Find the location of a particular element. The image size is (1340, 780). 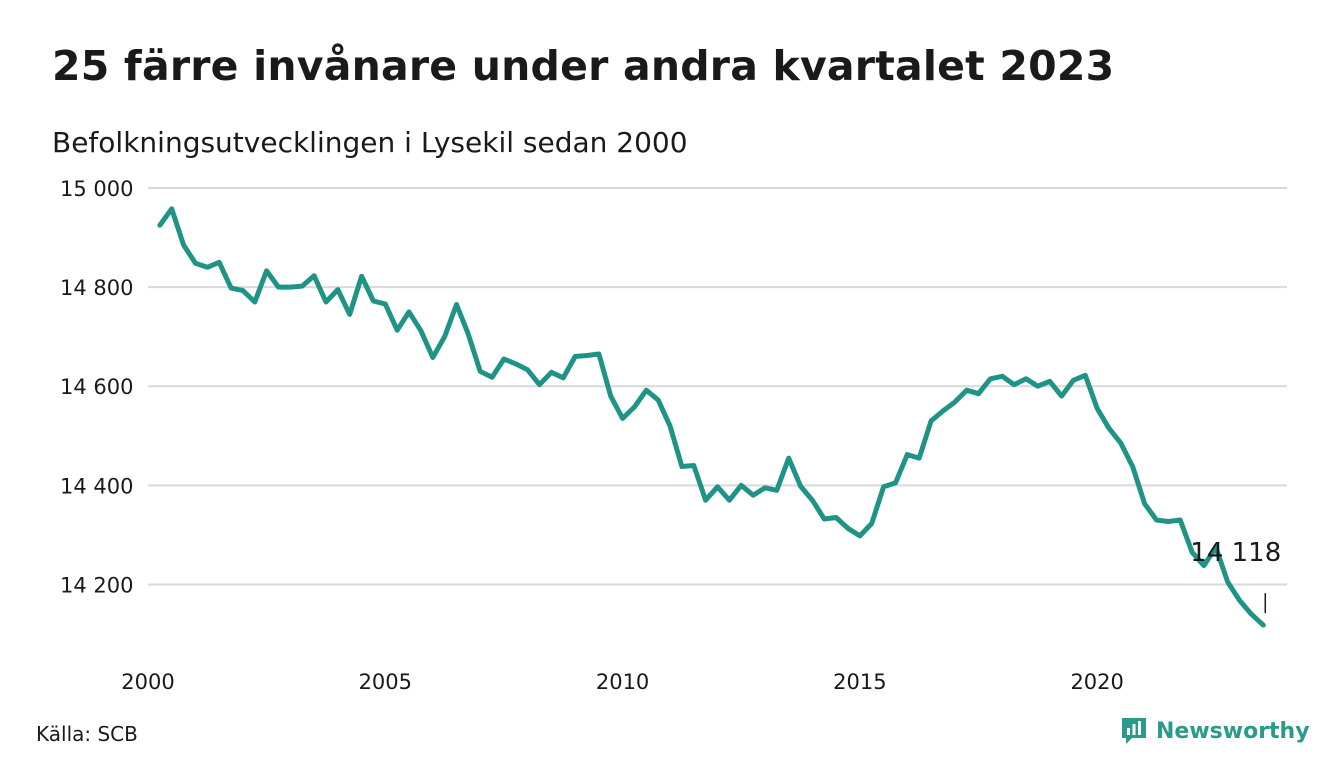

y-tick-label: 14 200 is located at coordinates (96, 585).